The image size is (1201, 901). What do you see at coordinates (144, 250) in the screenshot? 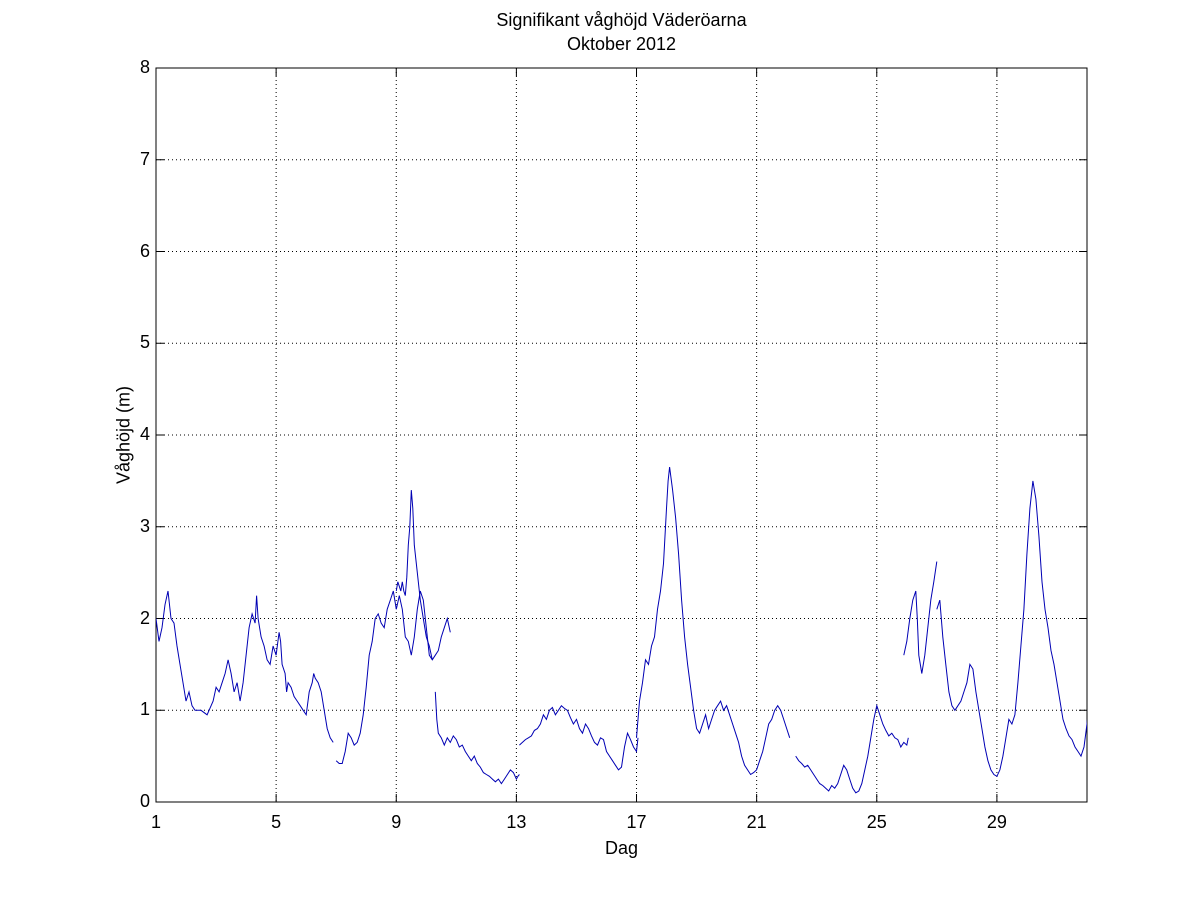
I see `y-tick-label: 6` at bounding box center [144, 250].